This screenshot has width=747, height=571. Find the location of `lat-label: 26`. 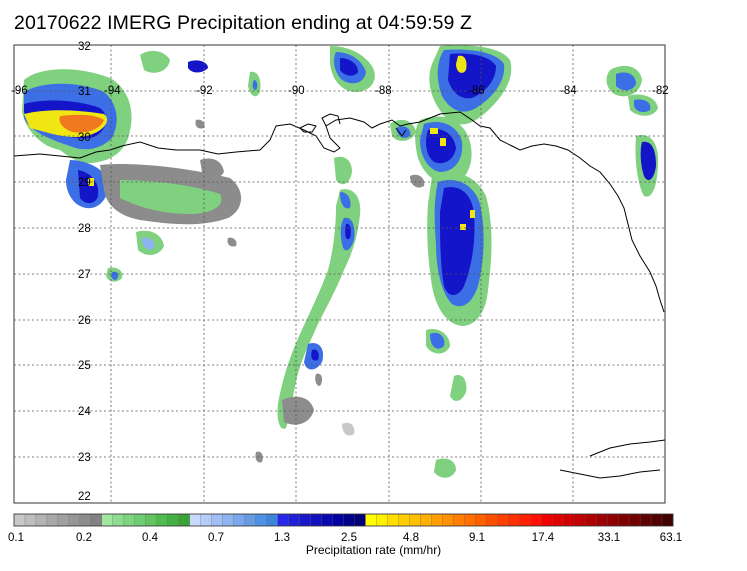

lat-label: 26 is located at coordinates (84, 321).